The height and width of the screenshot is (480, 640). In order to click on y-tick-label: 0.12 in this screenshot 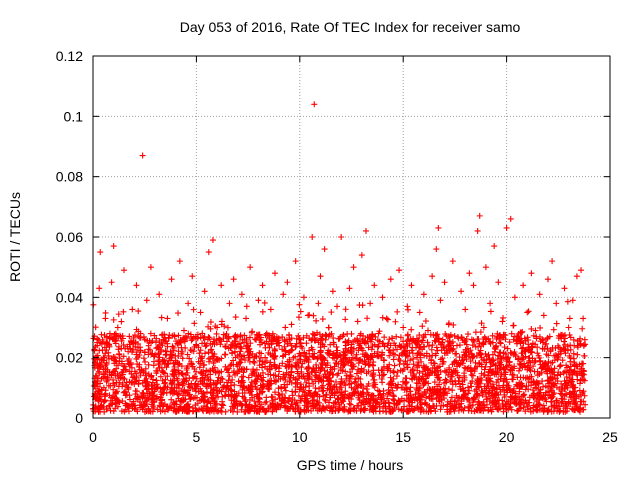, I will do `click(69, 56)`.